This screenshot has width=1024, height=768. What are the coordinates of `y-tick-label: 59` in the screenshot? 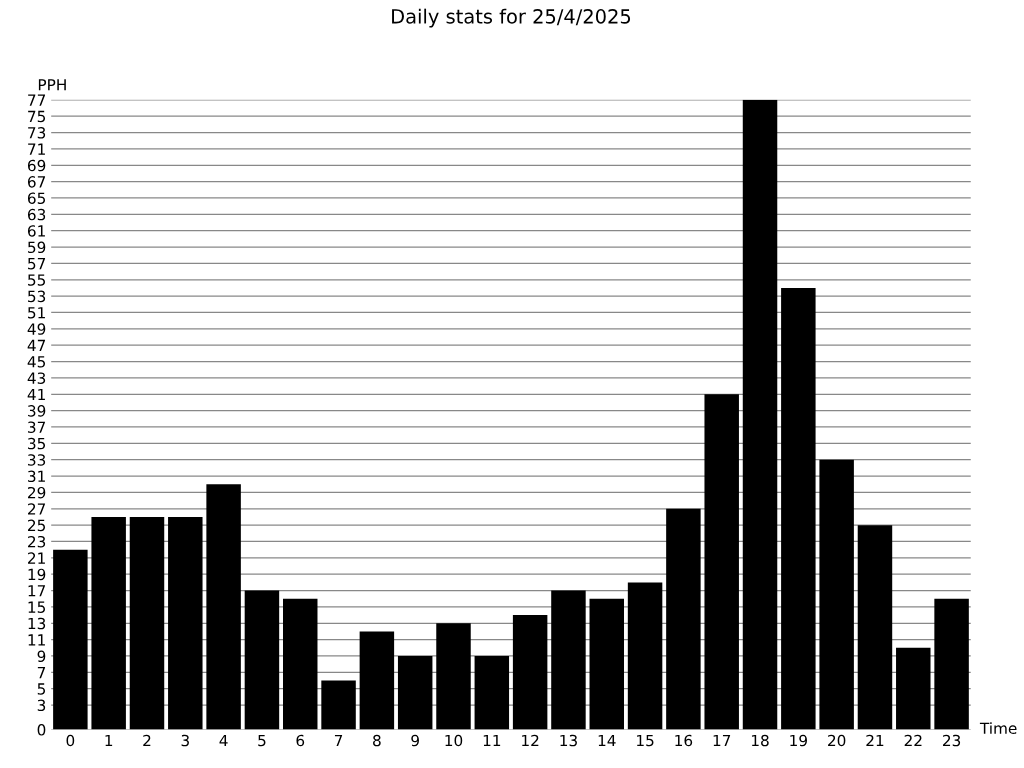 It's located at (37, 247).